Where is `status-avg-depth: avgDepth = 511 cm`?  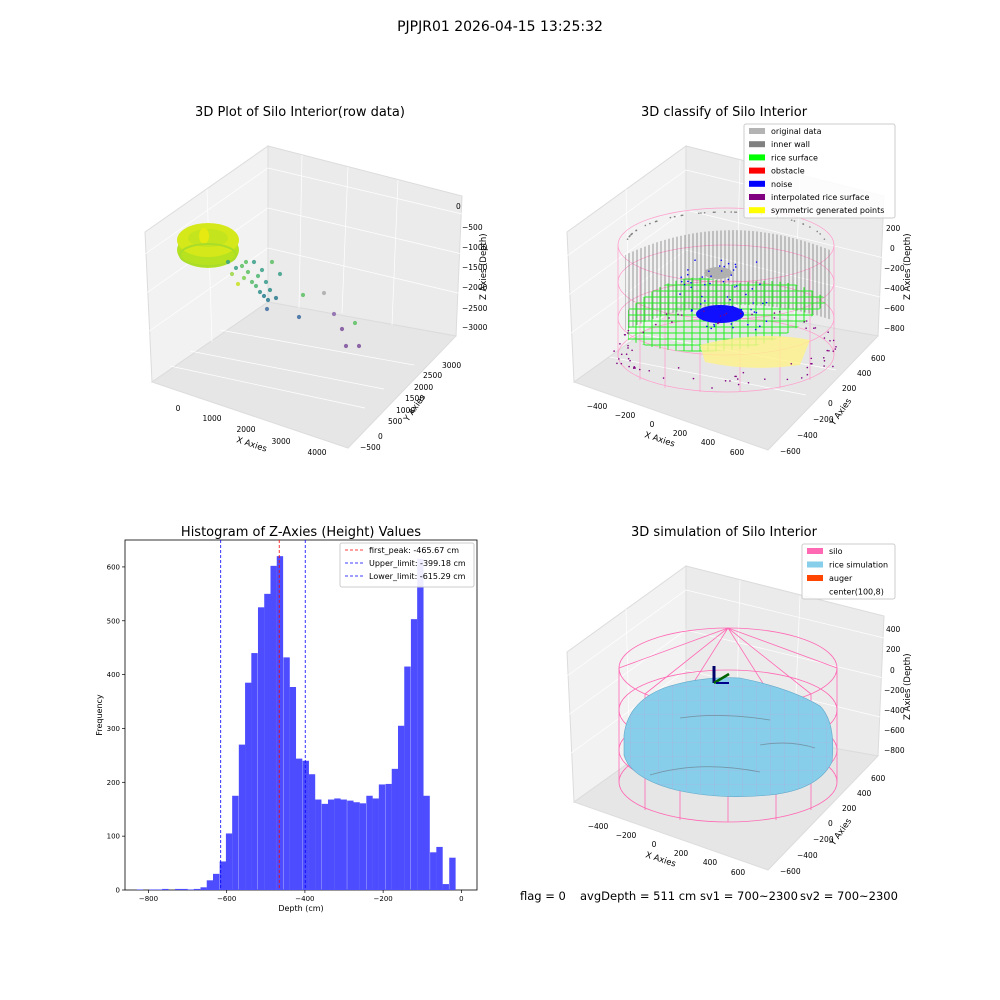
status-avg-depth: avgDepth = 511 cm is located at coordinates (638, 896).